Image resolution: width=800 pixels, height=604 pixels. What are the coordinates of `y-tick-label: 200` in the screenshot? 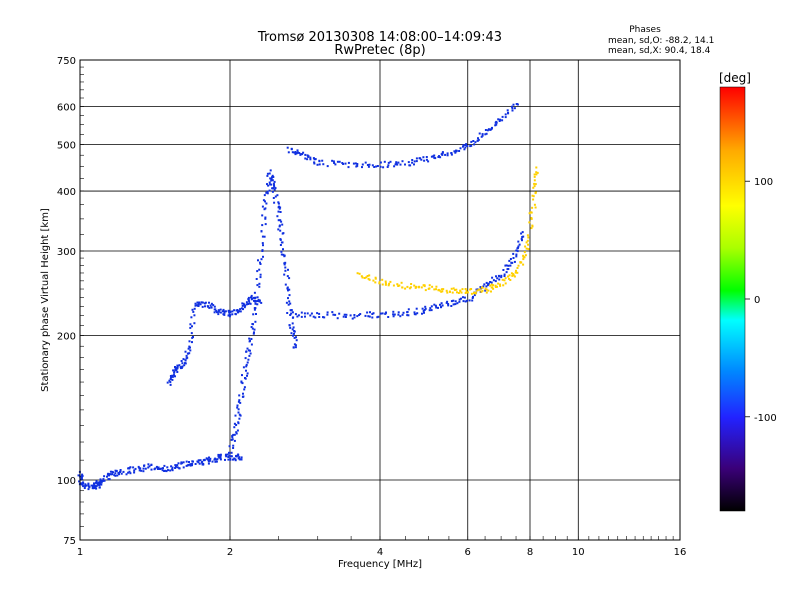 It's located at (66, 337).